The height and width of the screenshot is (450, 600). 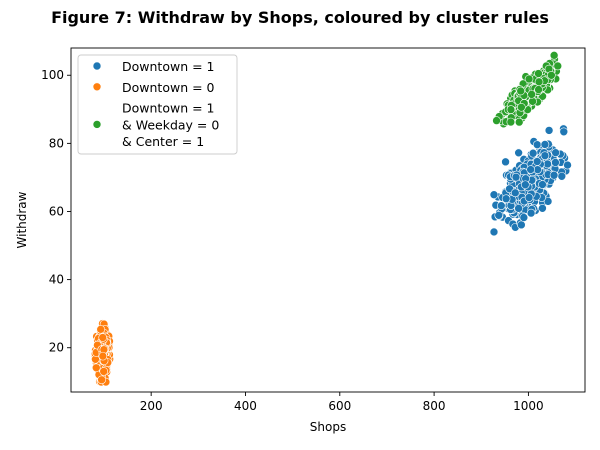 What do you see at coordinates (170, 124) in the screenshot?
I see `legend-label-3: & Weekday = 0` at bounding box center [170, 124].